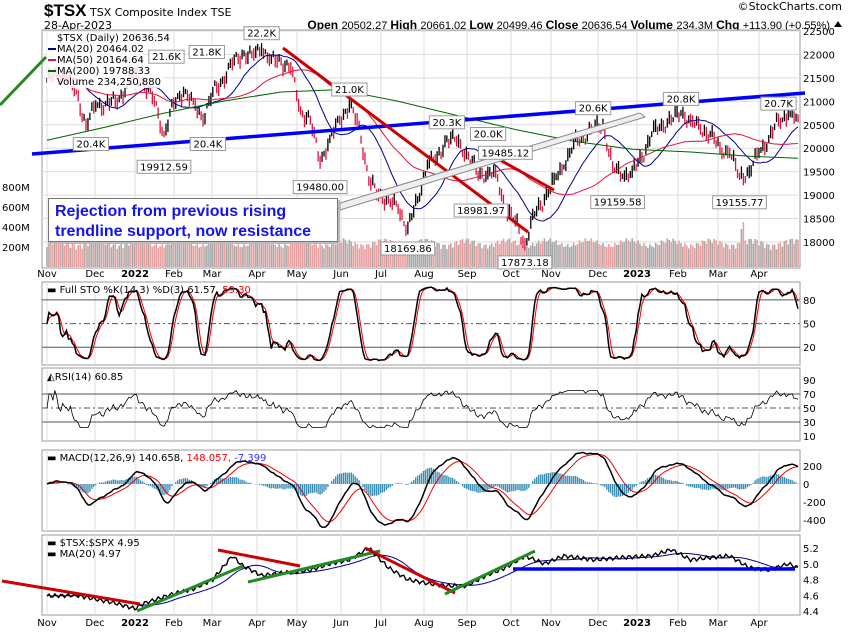 Image resolution: width=850 pixels, height=633 pixels. I want to click on x-axis-label-bottom: 2023, so click(637, 623).